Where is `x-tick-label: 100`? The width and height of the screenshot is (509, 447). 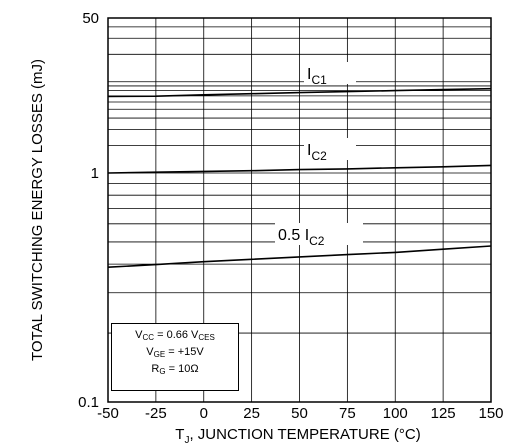 x-tick-label: 100 is located at coordinates (395, 413).